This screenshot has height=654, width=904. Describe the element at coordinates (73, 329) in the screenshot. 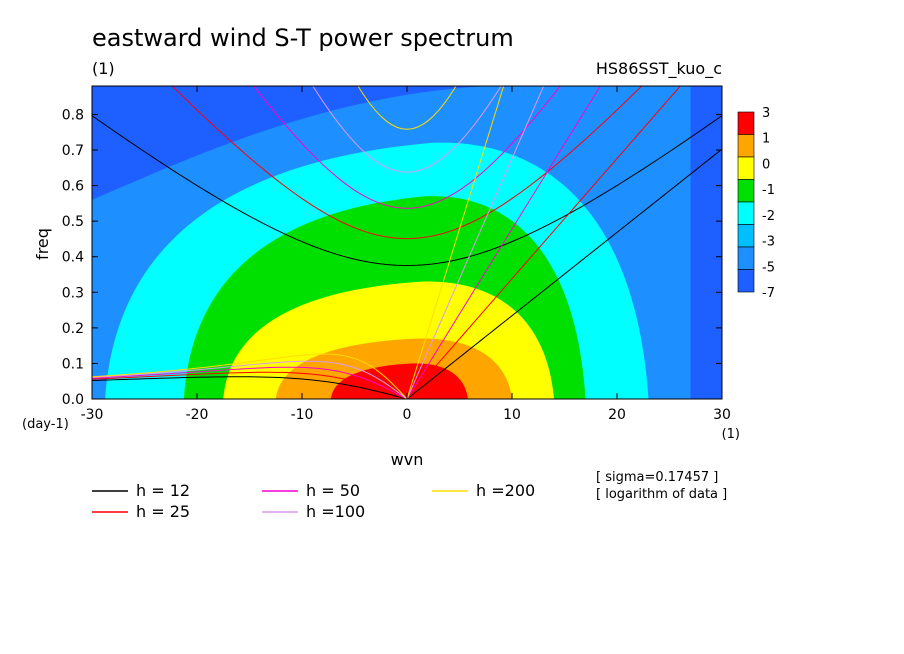

I see `y-tick-label: 0.2` at that location.